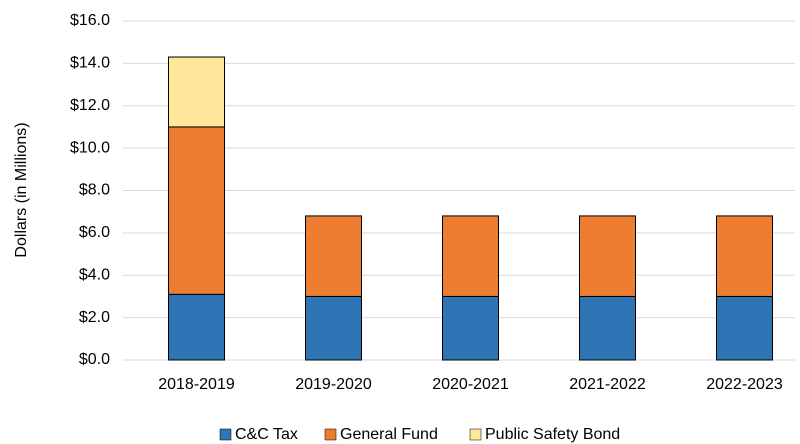 Image resolution: width=800 pixels, height=444 pixels. What do you see at coordinates (266, 434) in the screenshot?
I see `legend-label: C&C Tax` at bounding box center [266, 434].